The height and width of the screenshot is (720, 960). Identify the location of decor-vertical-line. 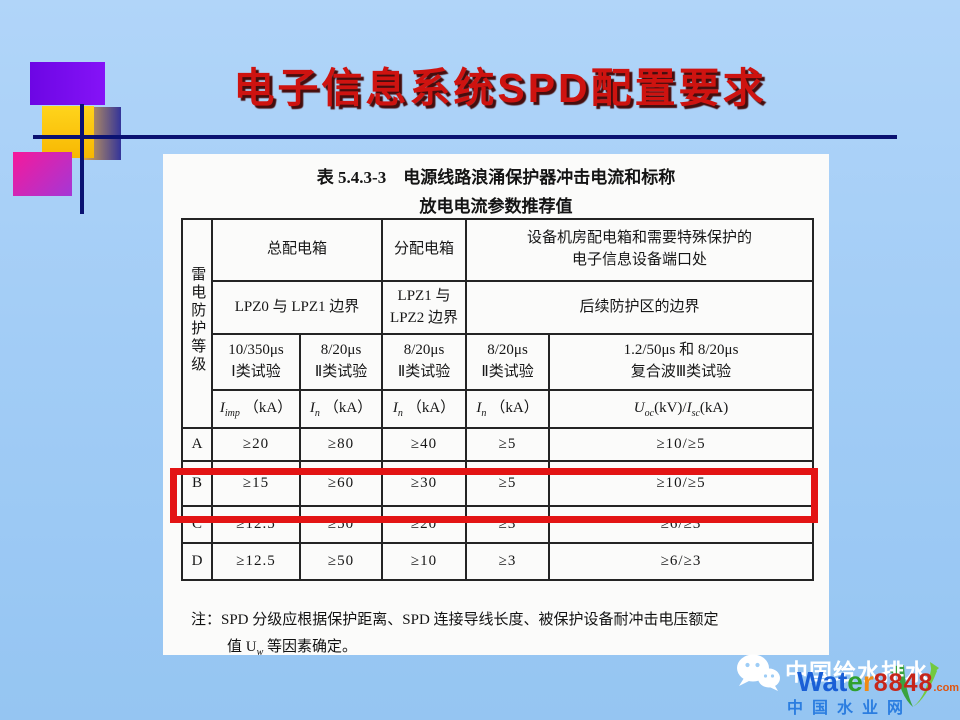
(82, 159).